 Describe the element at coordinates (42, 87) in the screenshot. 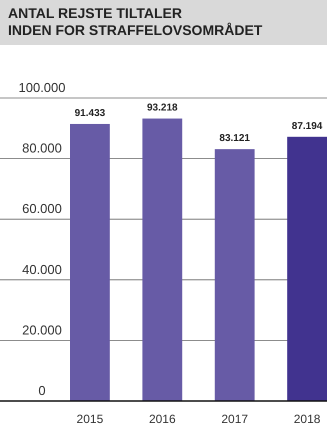

I see `y-tick-label: 100.000` at that location.